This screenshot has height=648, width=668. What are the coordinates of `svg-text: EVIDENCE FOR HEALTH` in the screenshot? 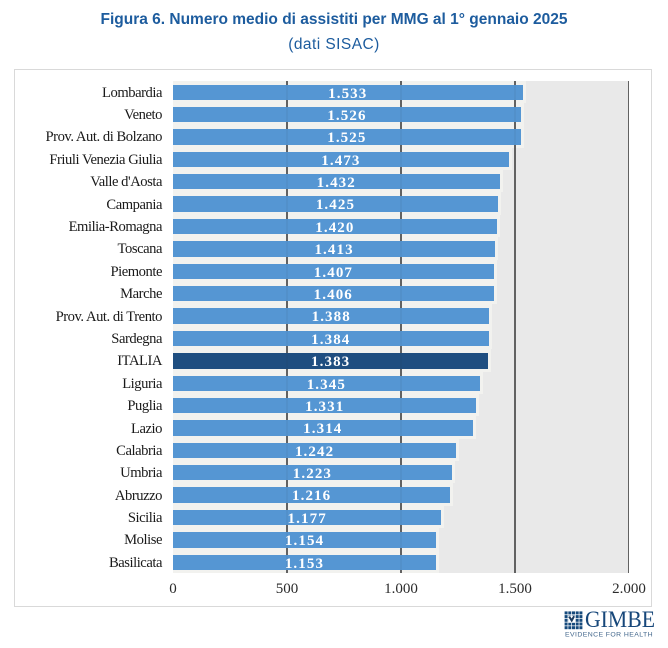 It's located at (609, 635).